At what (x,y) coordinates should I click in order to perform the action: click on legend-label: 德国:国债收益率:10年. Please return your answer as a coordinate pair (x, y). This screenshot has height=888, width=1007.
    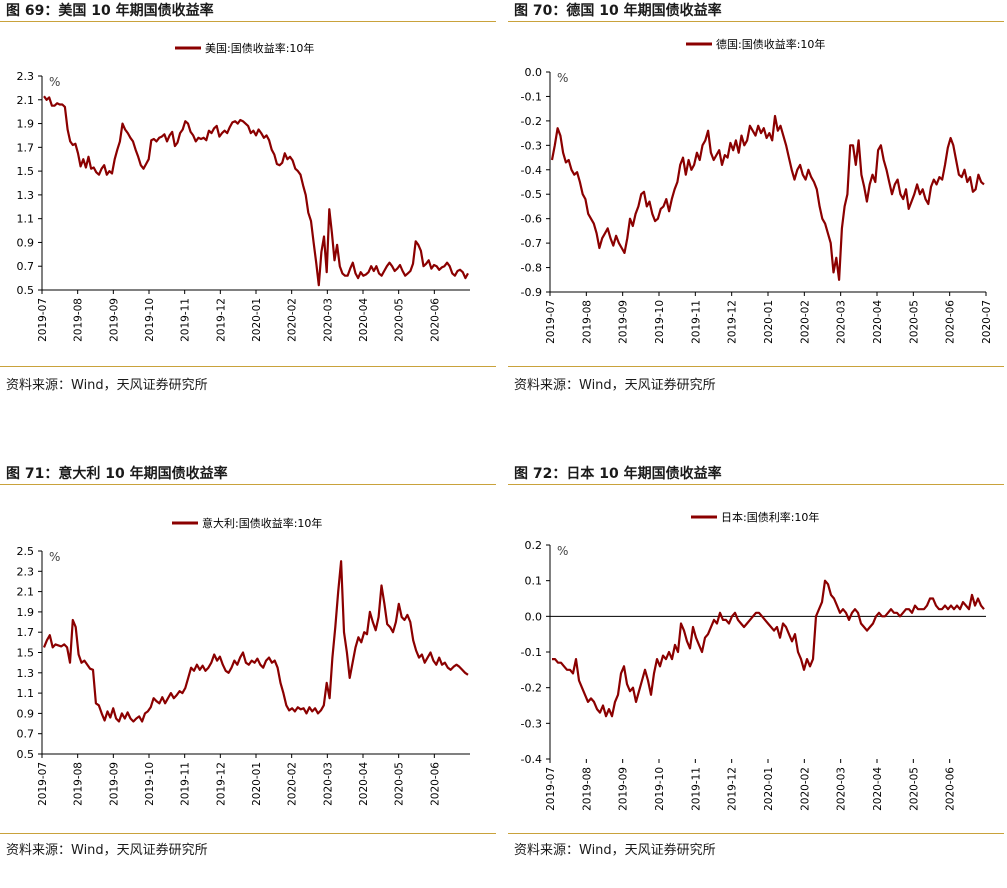
    Looking at the image, I should click on (770, 44).